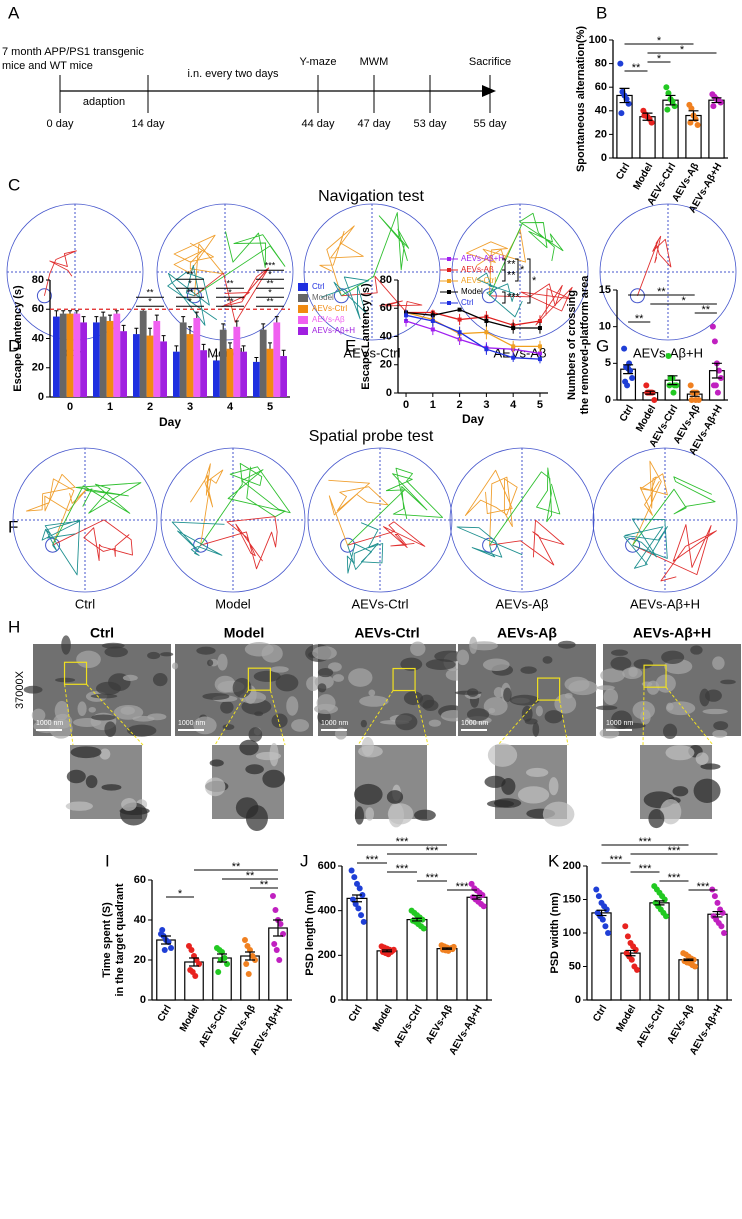 This screenshot has height=1219, width=742. Describe the element at coordinates (140, 920) in the screenshot. I see `y-tick-label: 40` at that location.